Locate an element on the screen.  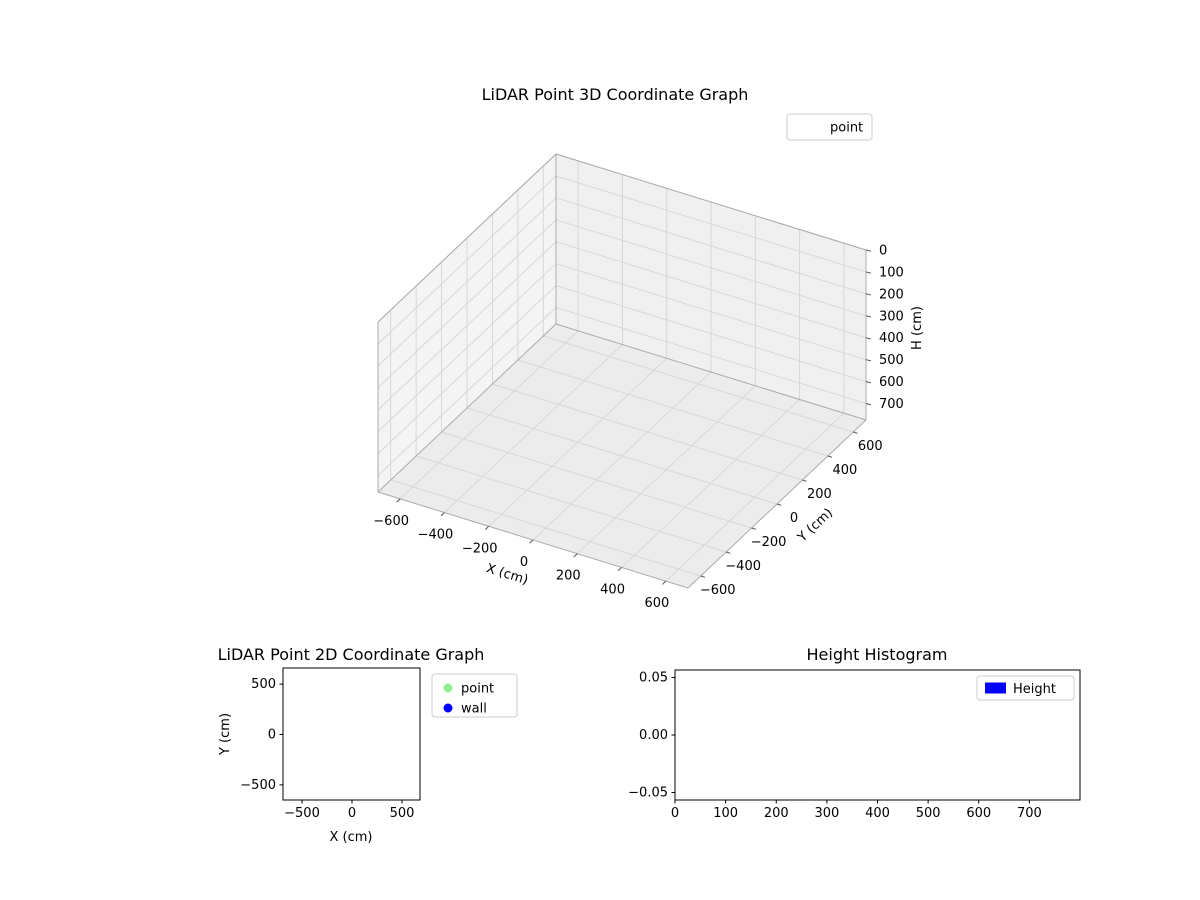
plot2d-ylabel: Y (cm) is located at coordinates (225, 734).